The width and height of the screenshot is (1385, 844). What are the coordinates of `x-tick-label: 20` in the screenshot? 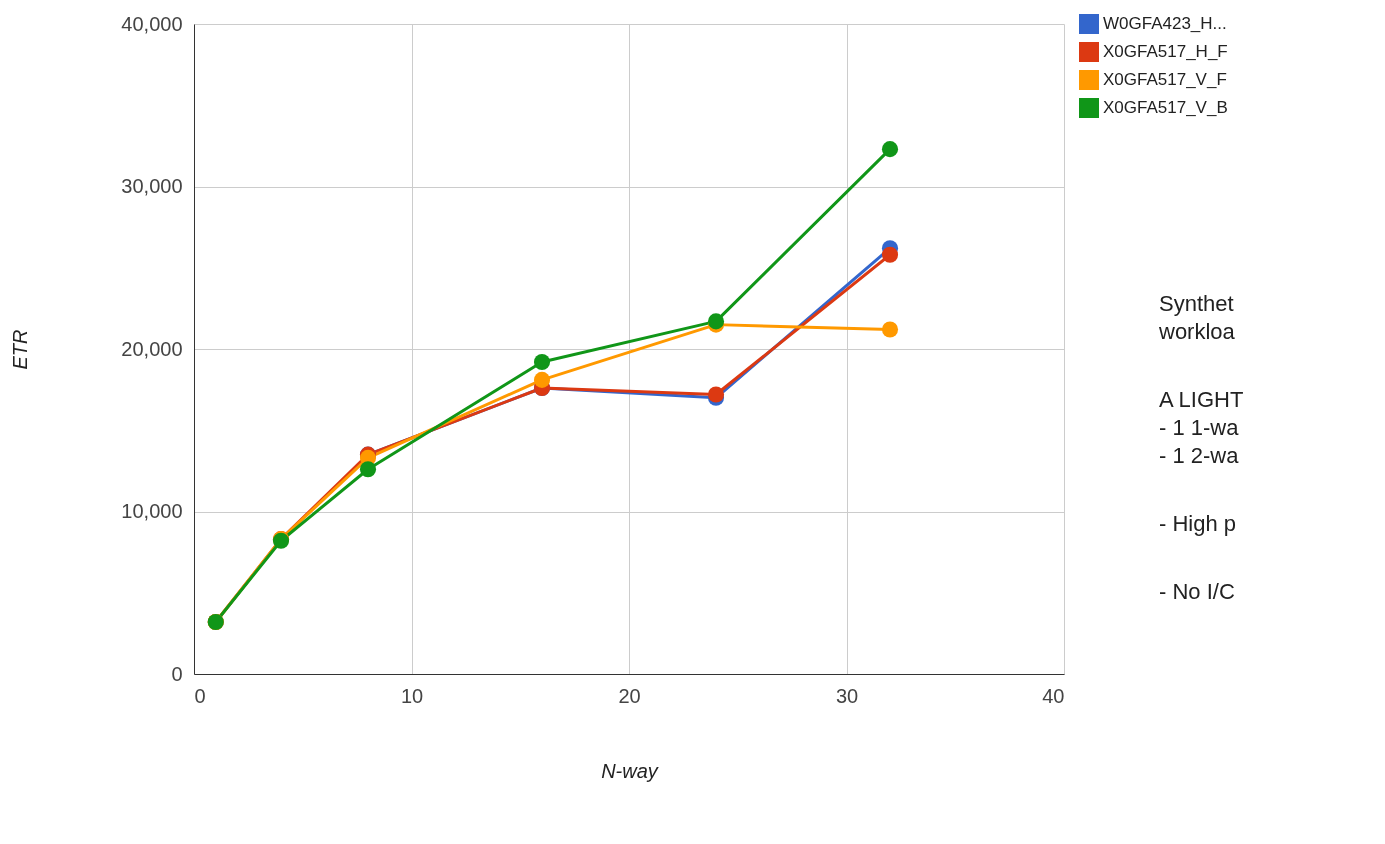 It's located at (629, 695).